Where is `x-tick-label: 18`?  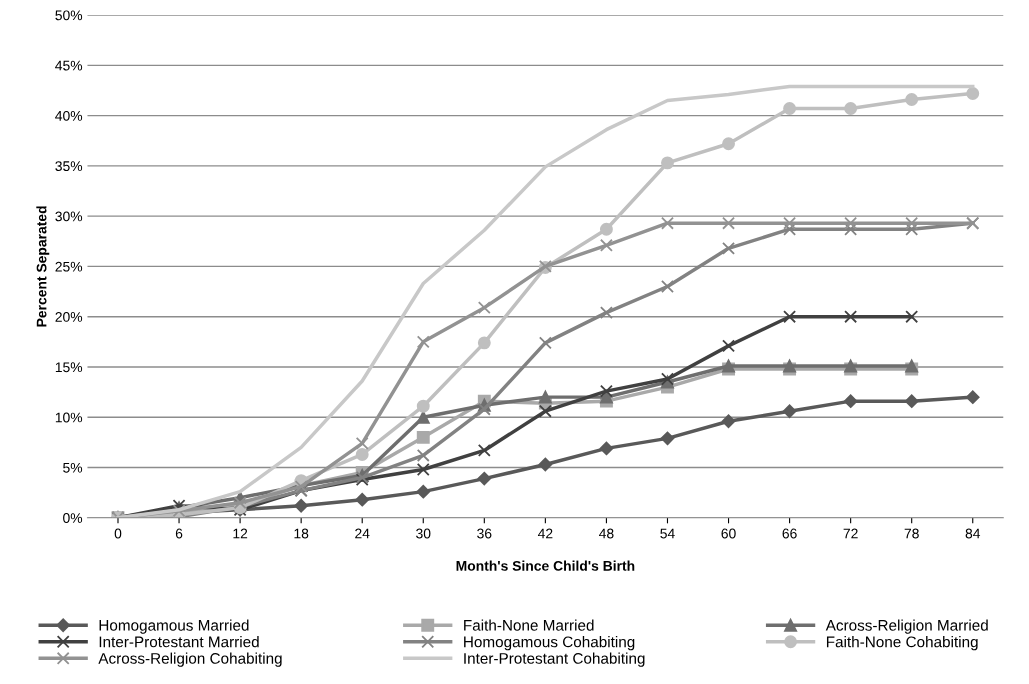 x-tick-label: 18 is located at coordinates (301, 533).